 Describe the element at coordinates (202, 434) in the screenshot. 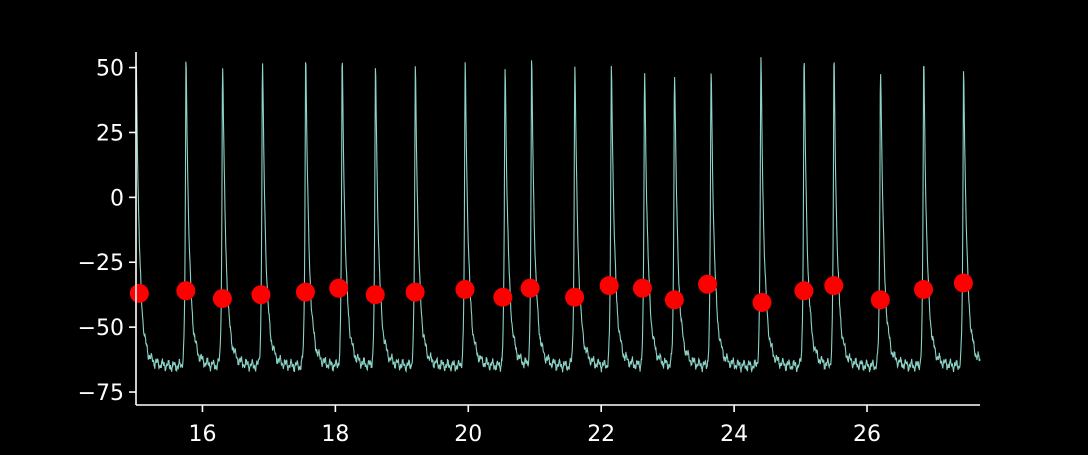

I see `x-tick-label: 16` at that location.